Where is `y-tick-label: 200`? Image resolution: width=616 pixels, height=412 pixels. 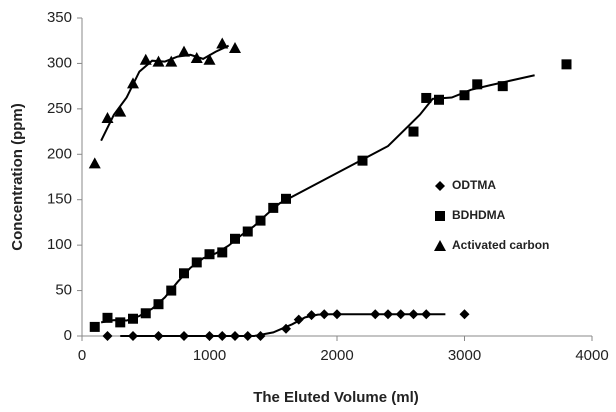
y-tick-label: 200 is located at coordinates (59, 153).